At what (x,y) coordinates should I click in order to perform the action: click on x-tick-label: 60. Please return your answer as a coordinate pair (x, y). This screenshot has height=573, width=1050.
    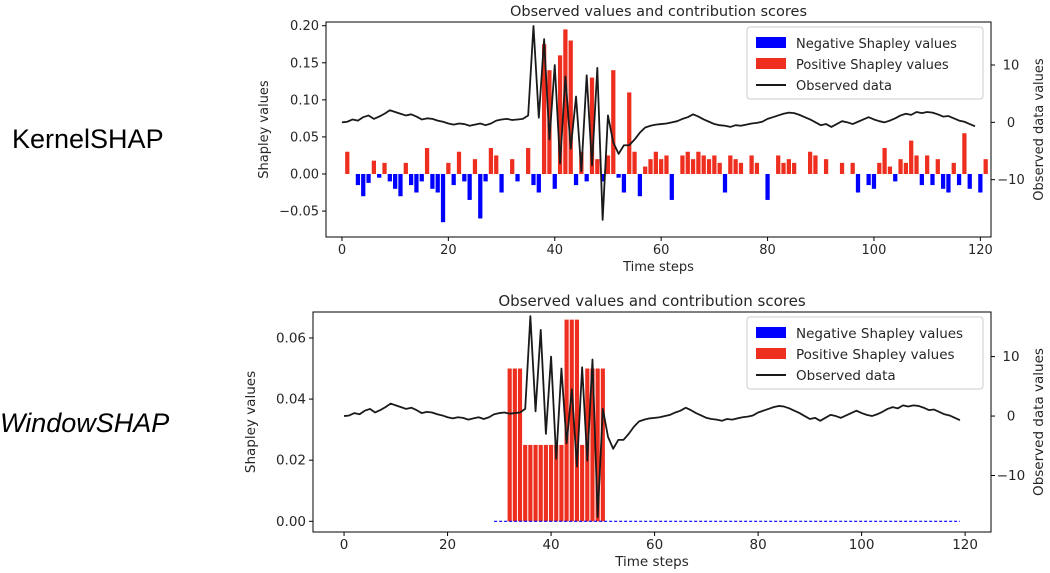
    Looking at the image, I should click on (654, 545).